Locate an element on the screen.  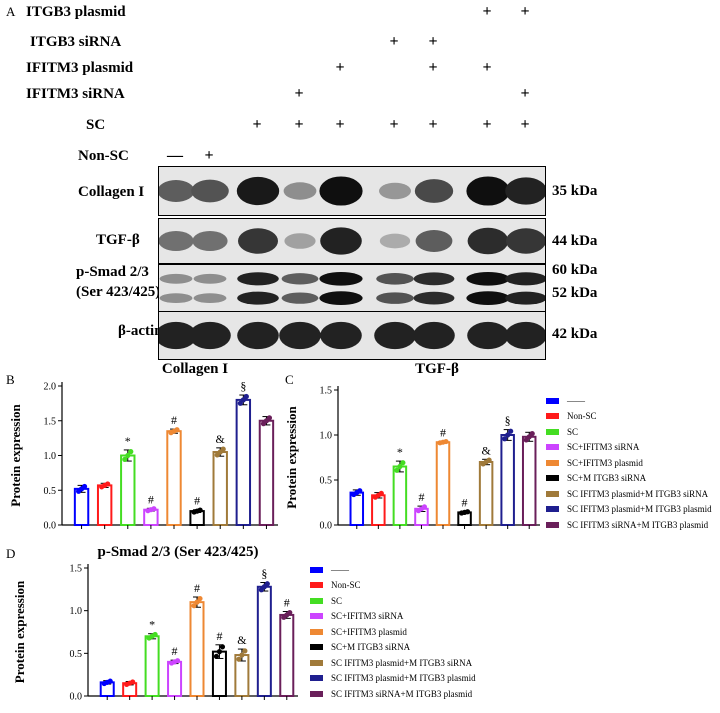
legend-item: SC is located at coordinates (393, 601).